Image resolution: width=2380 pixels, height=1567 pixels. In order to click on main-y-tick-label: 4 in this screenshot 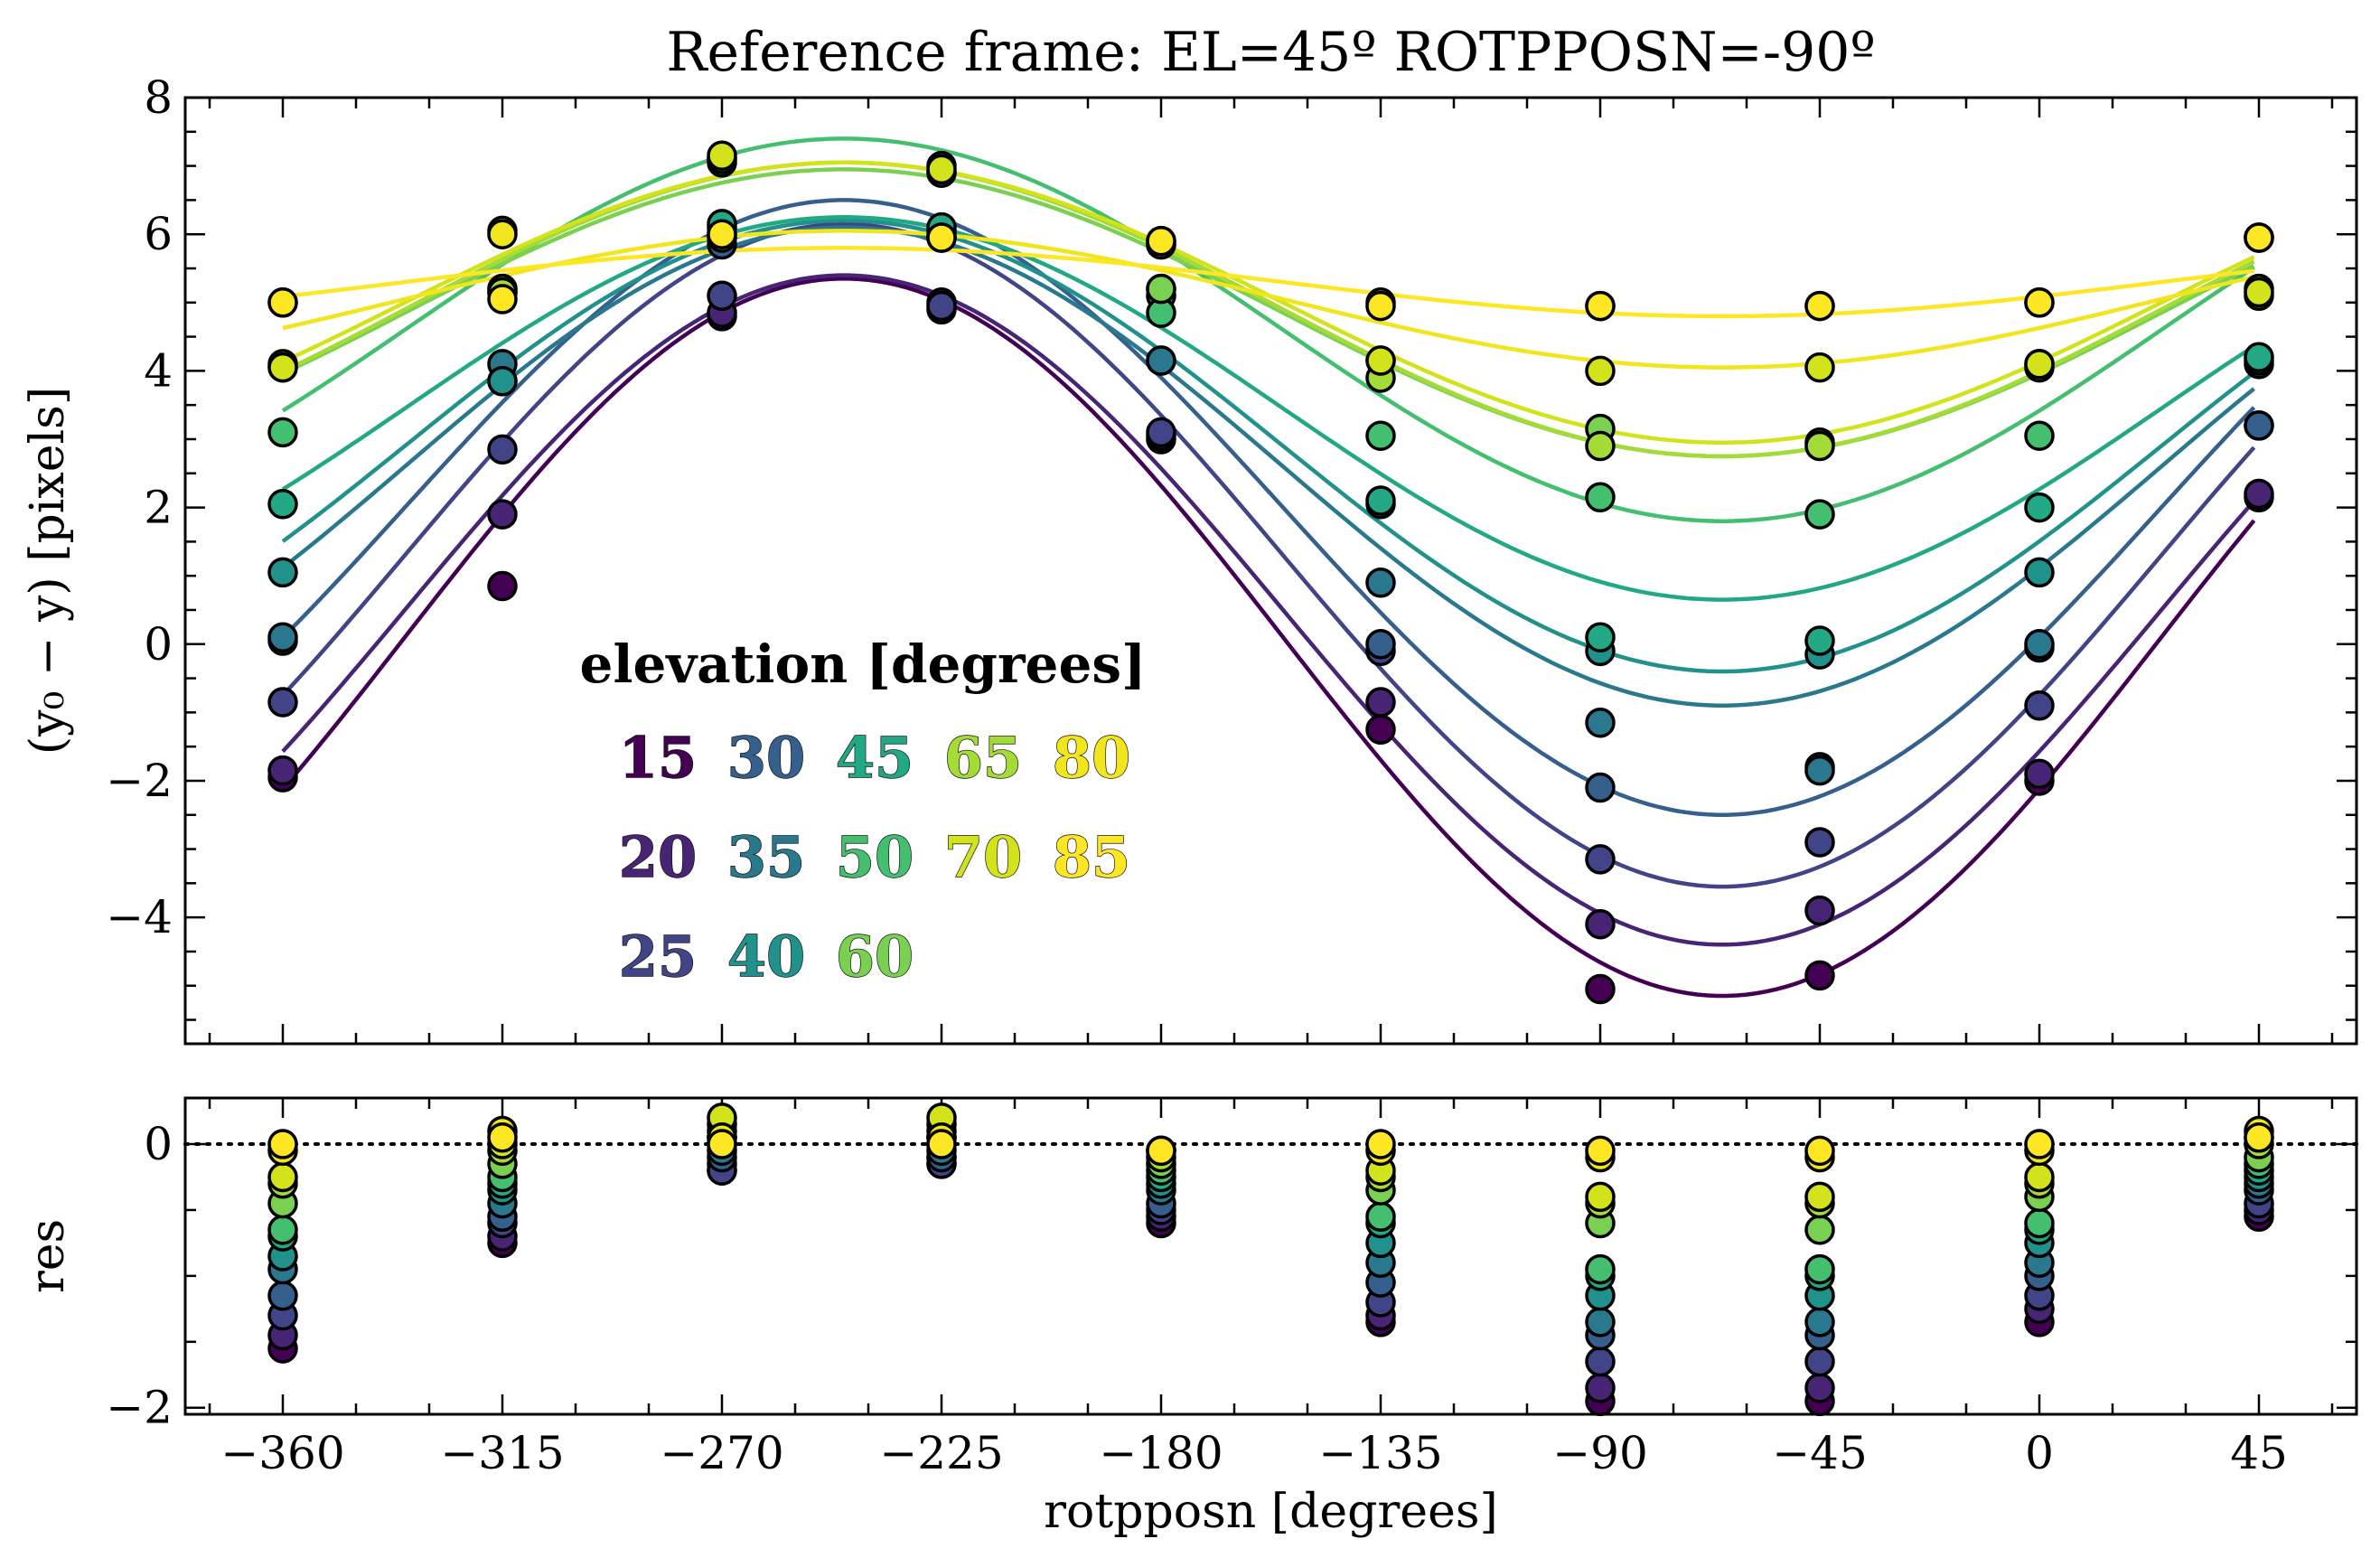, I will do `click(158, 370)`.